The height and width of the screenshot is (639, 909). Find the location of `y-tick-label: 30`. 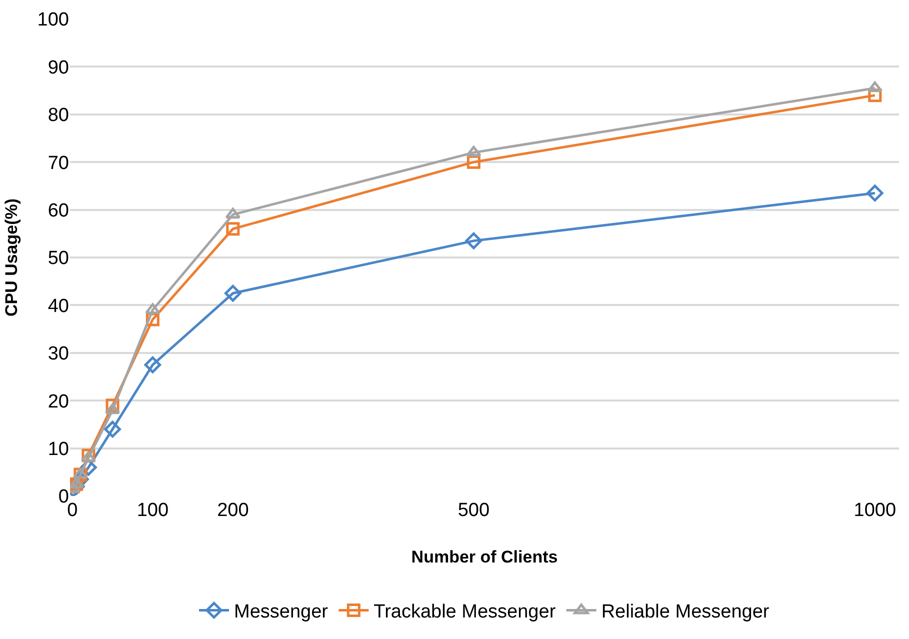

y-tick-label: 30 is located at coordinates (58, 354).